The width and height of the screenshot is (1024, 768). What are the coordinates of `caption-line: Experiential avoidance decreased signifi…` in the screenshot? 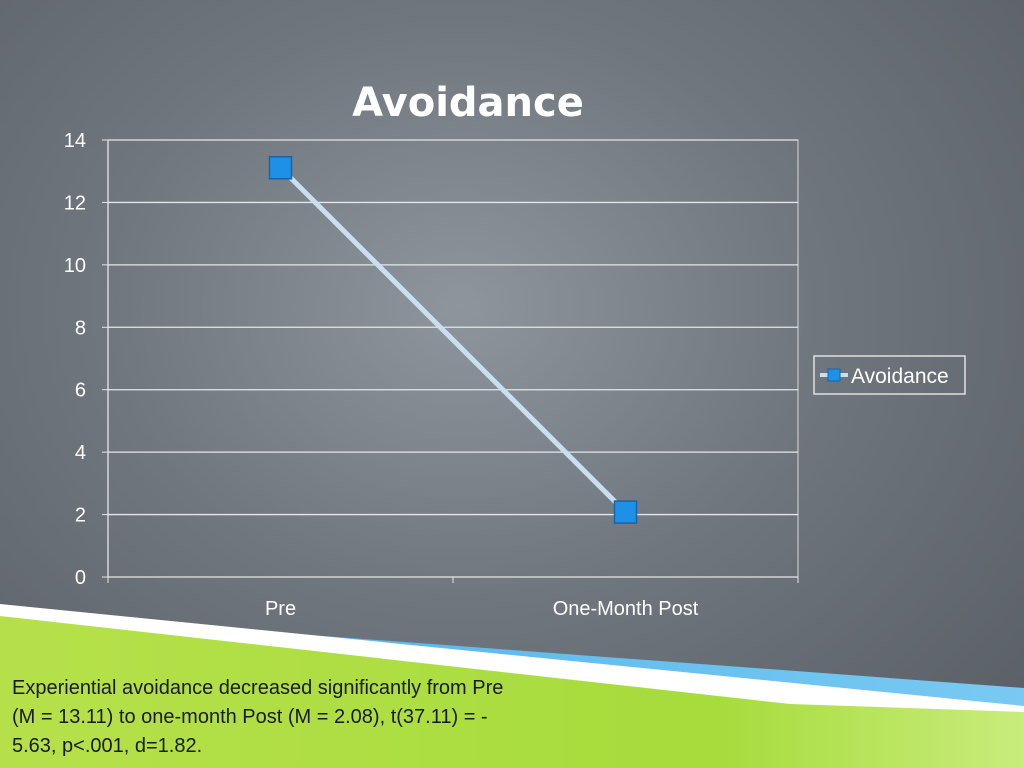 It's located at (258, 688).